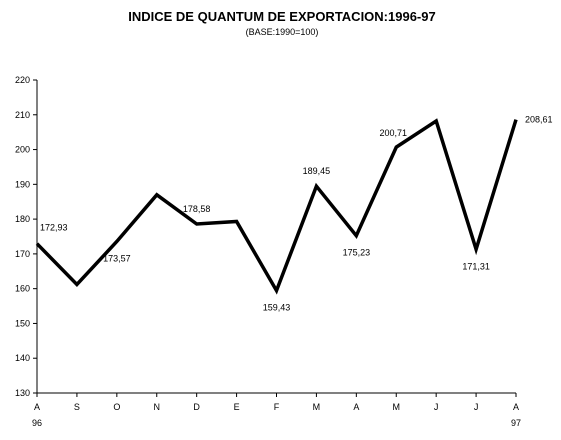 Image resolution: width=561 pixels, height=440 pixels. I want to click on y-tick-label: 200, so click(22, 150).